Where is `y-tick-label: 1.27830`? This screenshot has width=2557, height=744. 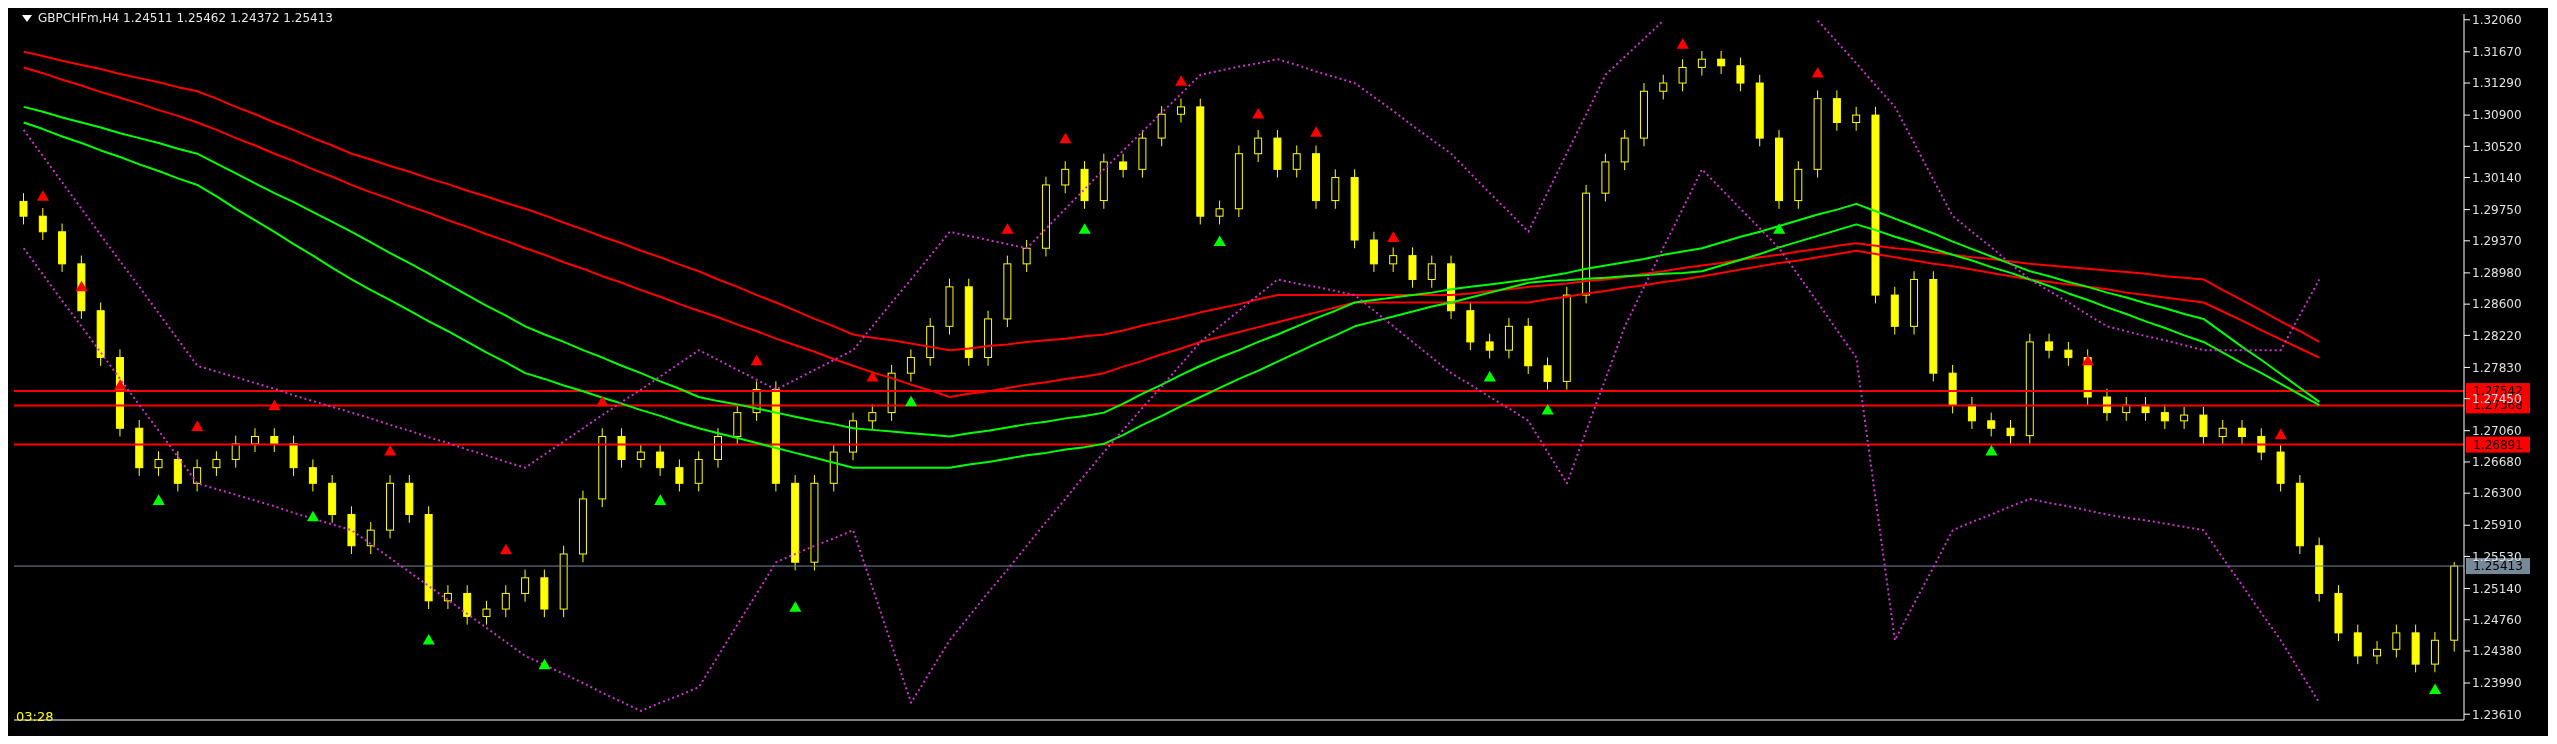 y-tick-label: 1.27830 is located at coordinates (2497, 367).